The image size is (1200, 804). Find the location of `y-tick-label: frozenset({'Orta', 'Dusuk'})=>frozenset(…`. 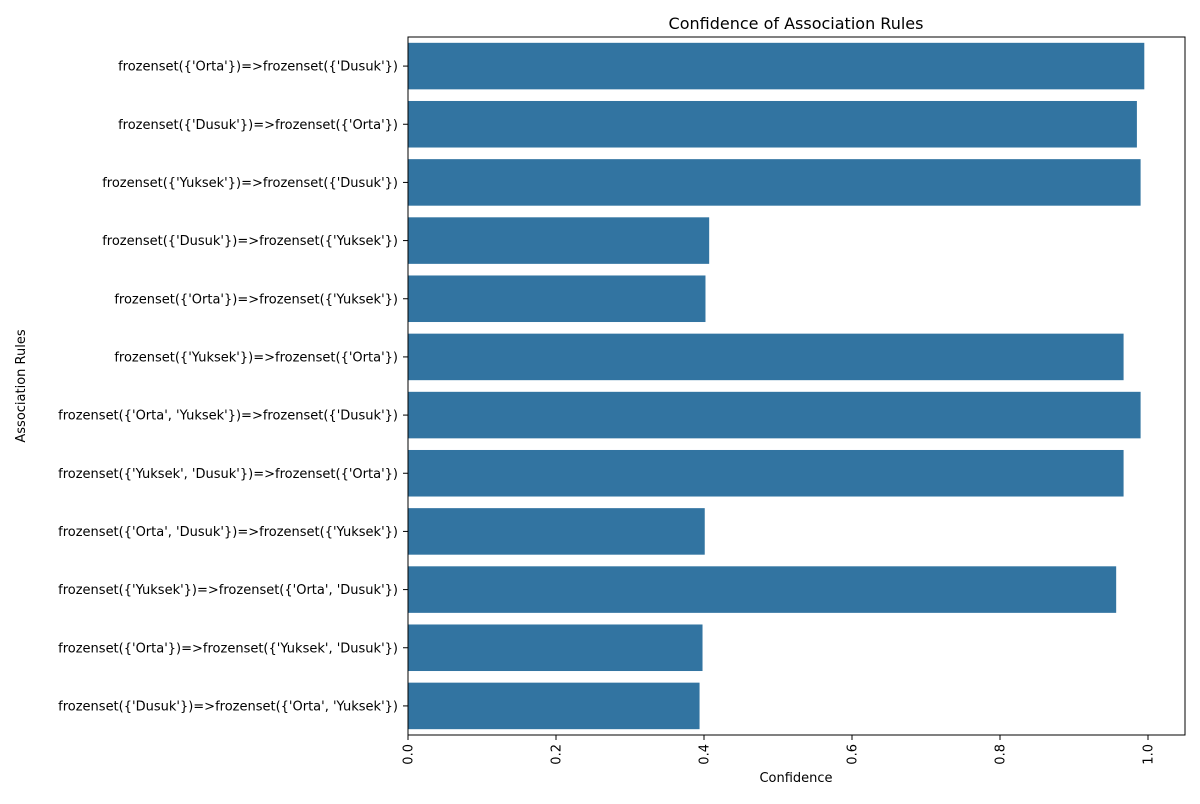

y-tick-label: frozenset({'Orta', 'Dusuk'})=>frozenset(… is located at coordinates (228, 532).